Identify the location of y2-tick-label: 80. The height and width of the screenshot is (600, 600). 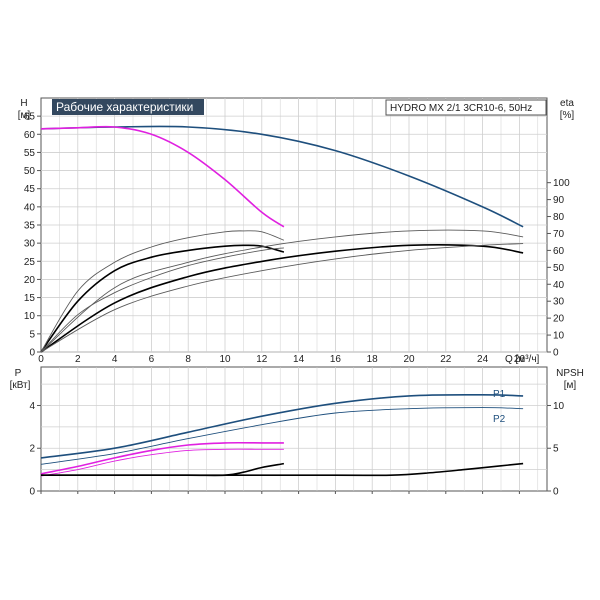
(559, 217).